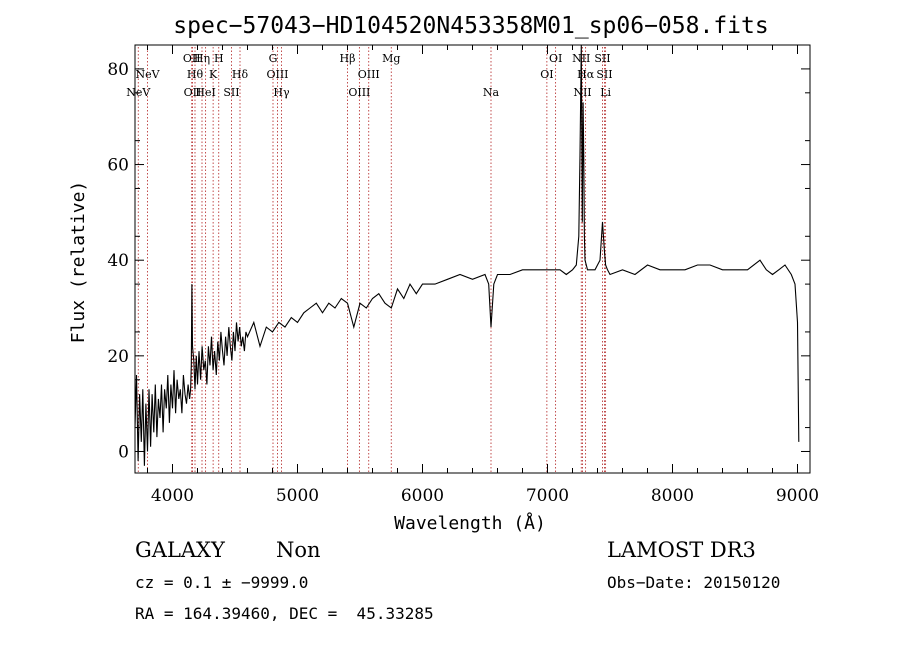  What do you see at coordinates (147, 74) in the screenshot?
I see `spectral-line-label: NeV` at bounding box center [147, 74].